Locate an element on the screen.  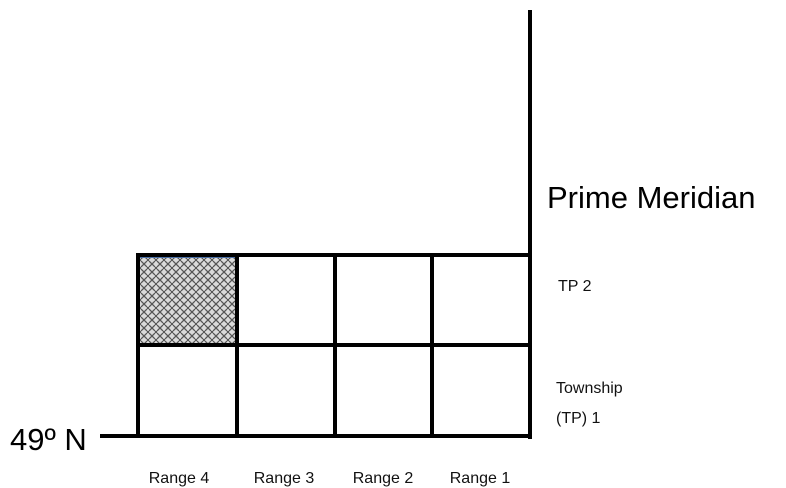
range-label: Range 4 is located at coordinates (179, 478).